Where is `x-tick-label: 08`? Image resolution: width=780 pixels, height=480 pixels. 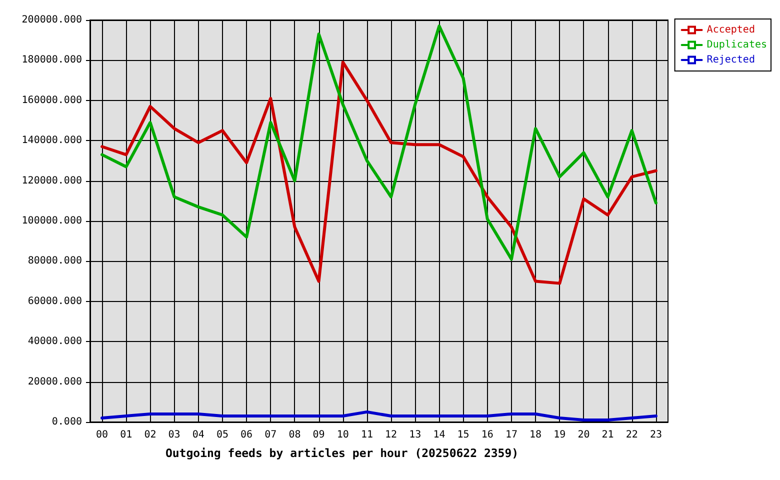 x-tick-label: 08 is located at coordinates (294, 435).